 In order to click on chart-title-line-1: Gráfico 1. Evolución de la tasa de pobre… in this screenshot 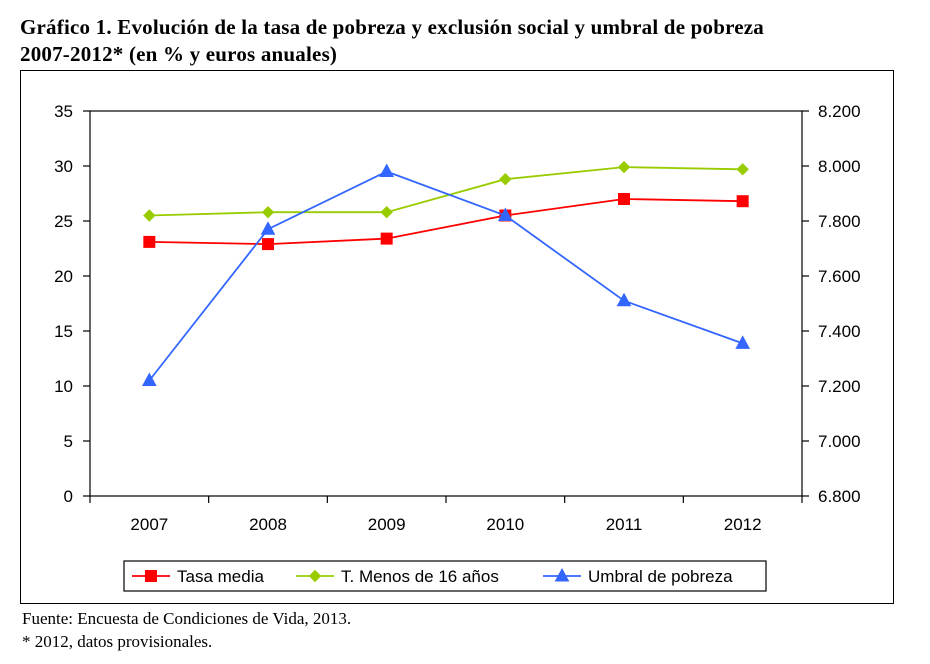, I will do `click(392, 27)`.